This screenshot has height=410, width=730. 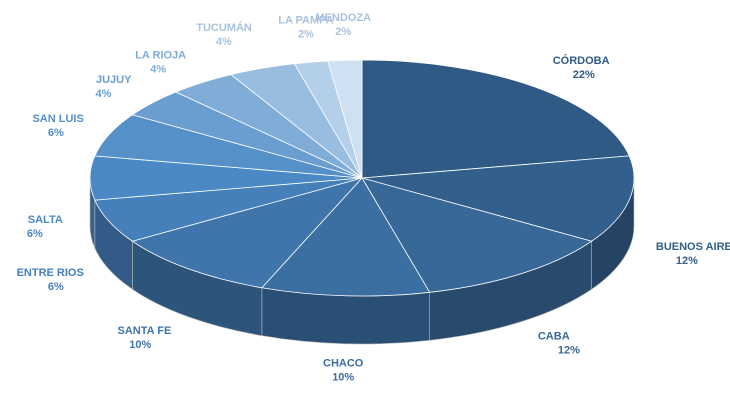 What do you see at coordinates (693, 247) in the screenshot?
I see `category-label: BUENOS AIRES` at bounding box center [693, 247].